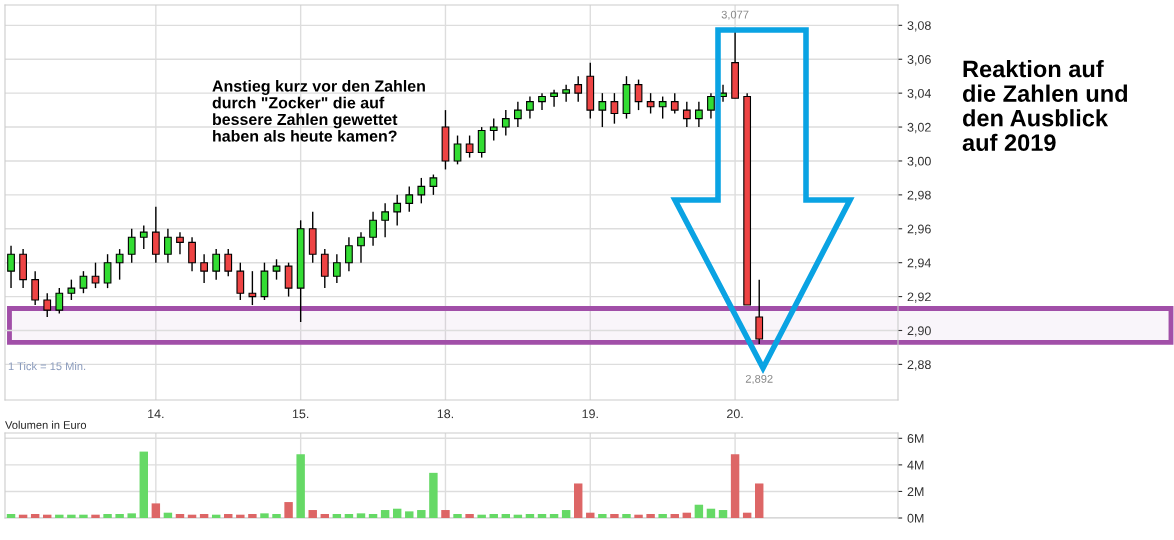  What do you see at coordinates (915, 491) in the screenshot?
I see `y-tick-label: 2M` at bounding box center [915, 491].